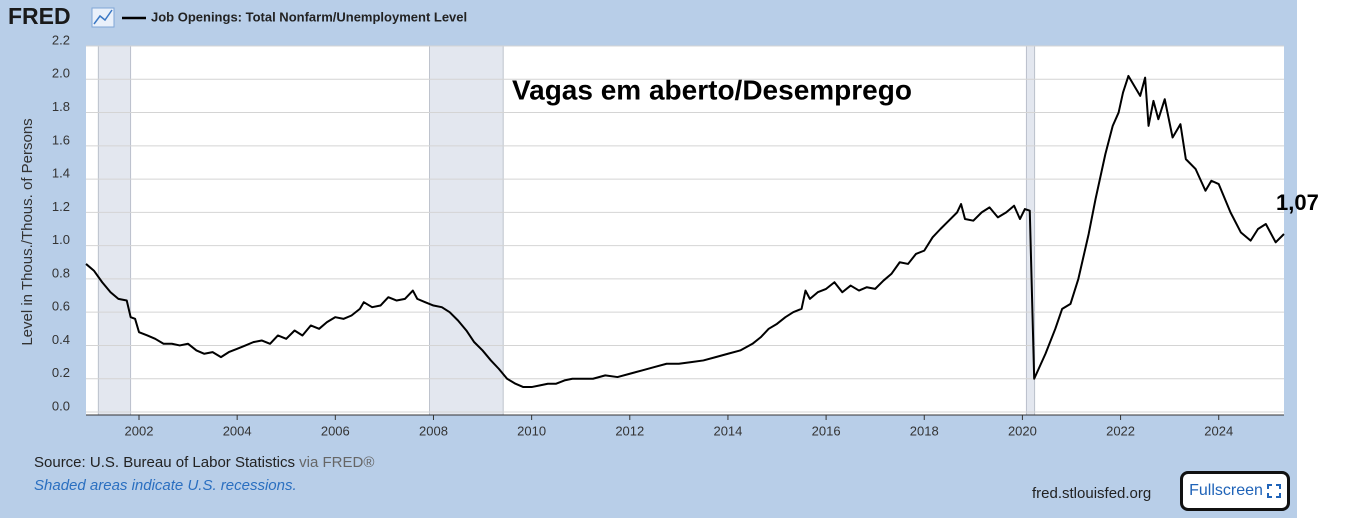 This screenshot has width=1366, height=523. I want to click on x-tick-label: 2022, so click(1120, 430).